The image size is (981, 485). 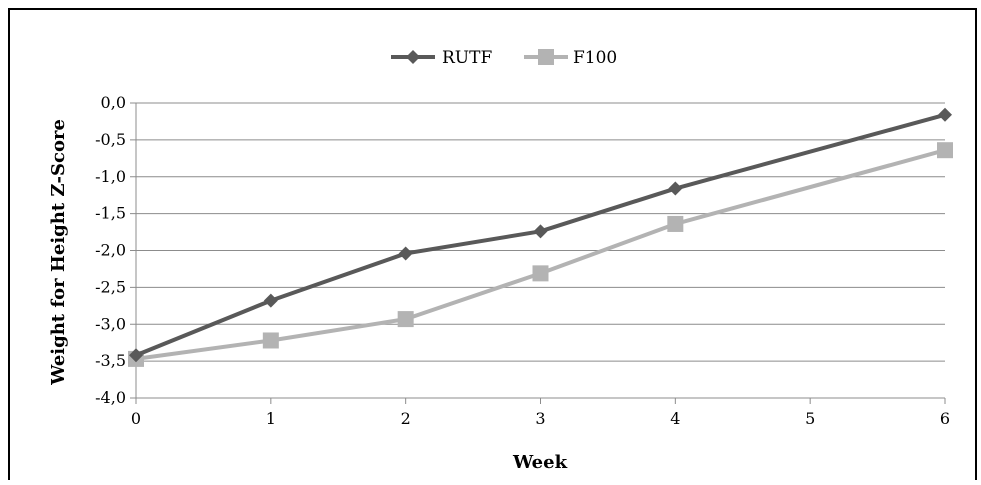 What do you see at coordinates (810, 418) in the screenshot?
I see `x-tick-label: 5` at bounding box center [810, 418].